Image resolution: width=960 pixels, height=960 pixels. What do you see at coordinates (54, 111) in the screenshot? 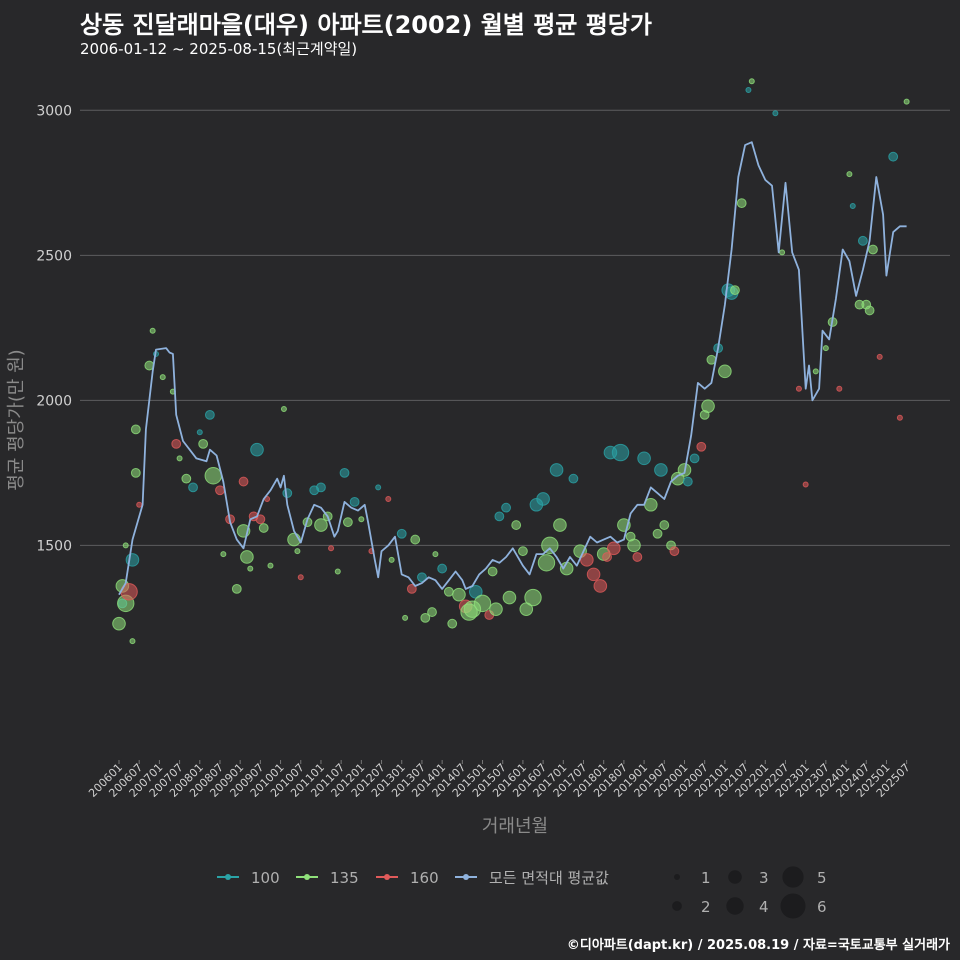
I see `y-tick-label: 3000` at bounding box center [54, 111].